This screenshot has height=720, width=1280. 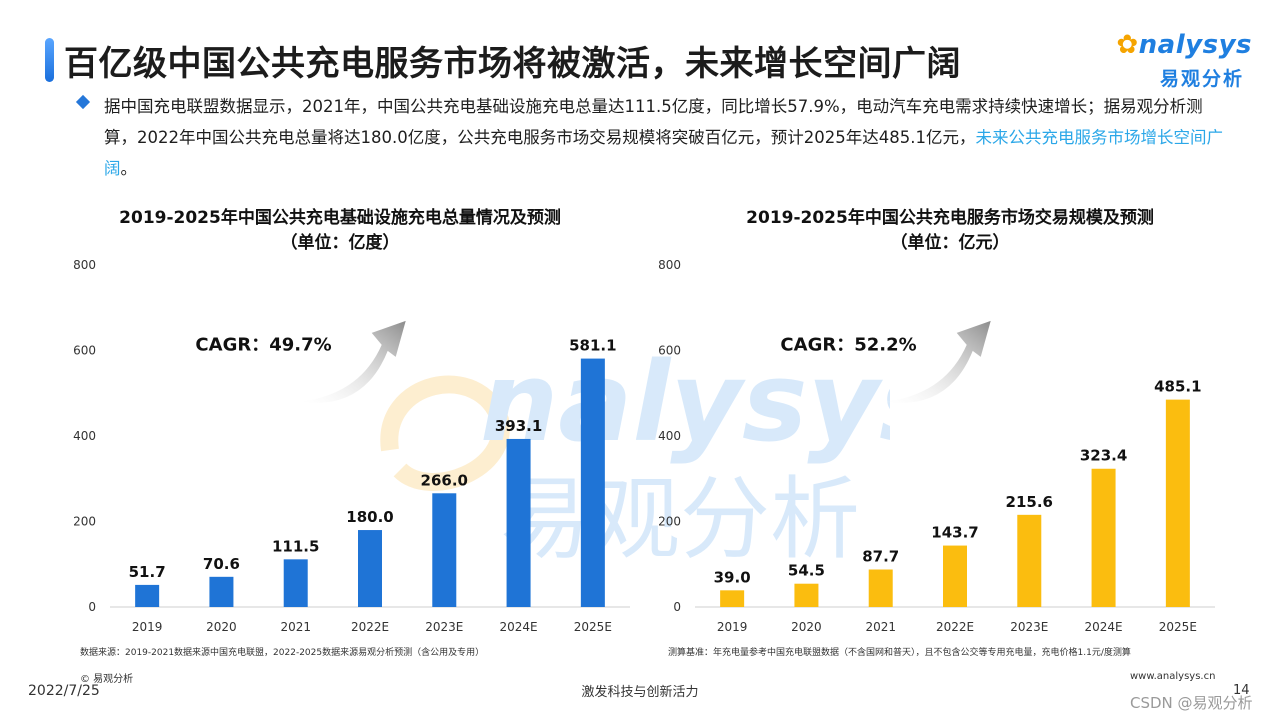 I want to click on footer-url: www.analysys.cn, so click(x=1173, y=676).